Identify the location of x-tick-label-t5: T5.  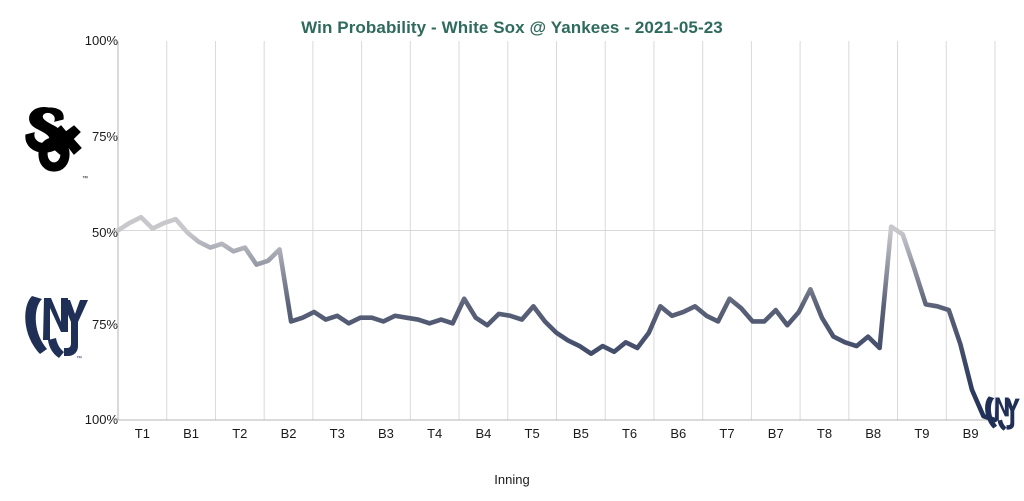
(532, 433).